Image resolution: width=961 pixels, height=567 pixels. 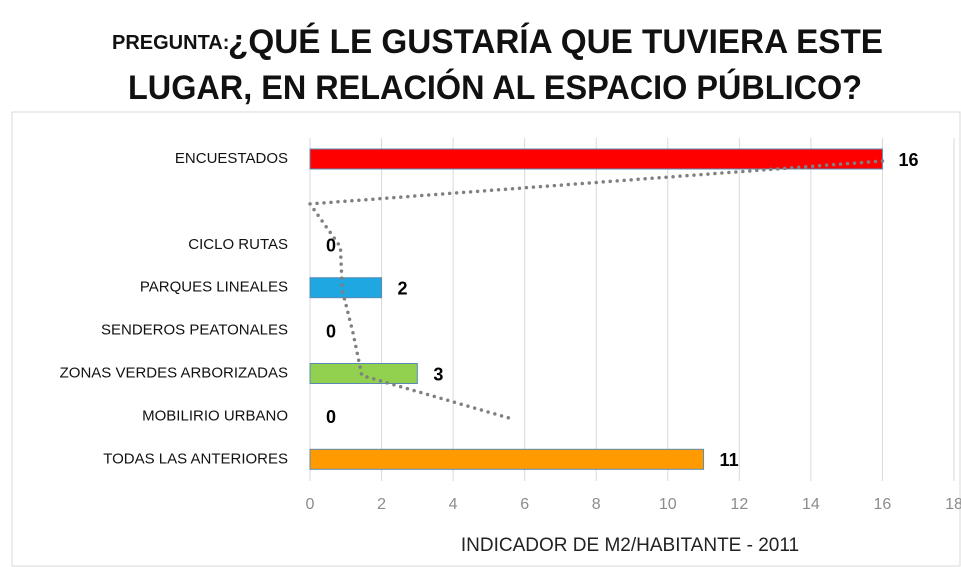 What do you see at coordinates (811, 504) in the screenshot?
I see `x-tick-label: 14` at bounding box center [811, 504].